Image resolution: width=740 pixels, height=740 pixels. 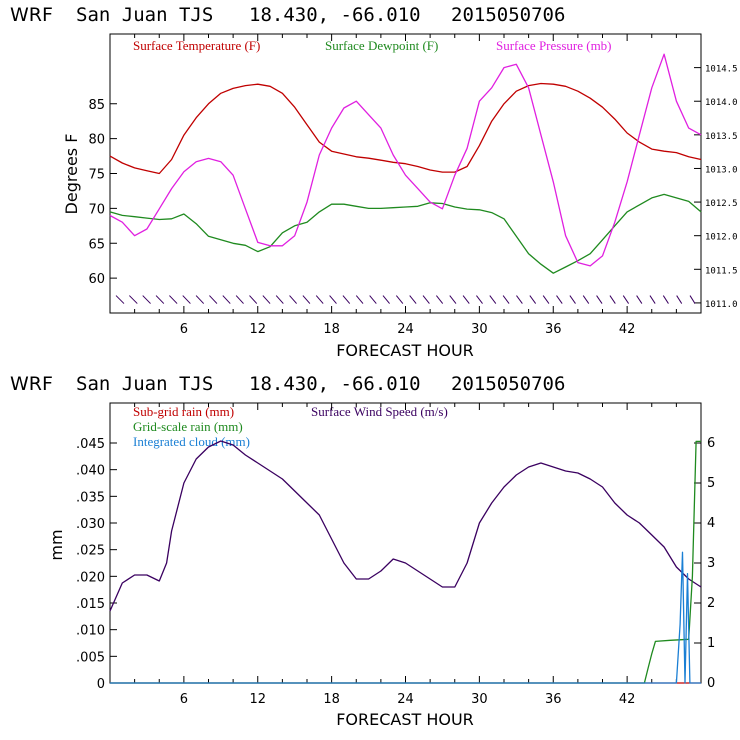 What do you see at coordinates (90, 577) in the screenshot?
I see `y-tick-label: .020` at bounding box center [90, 577].